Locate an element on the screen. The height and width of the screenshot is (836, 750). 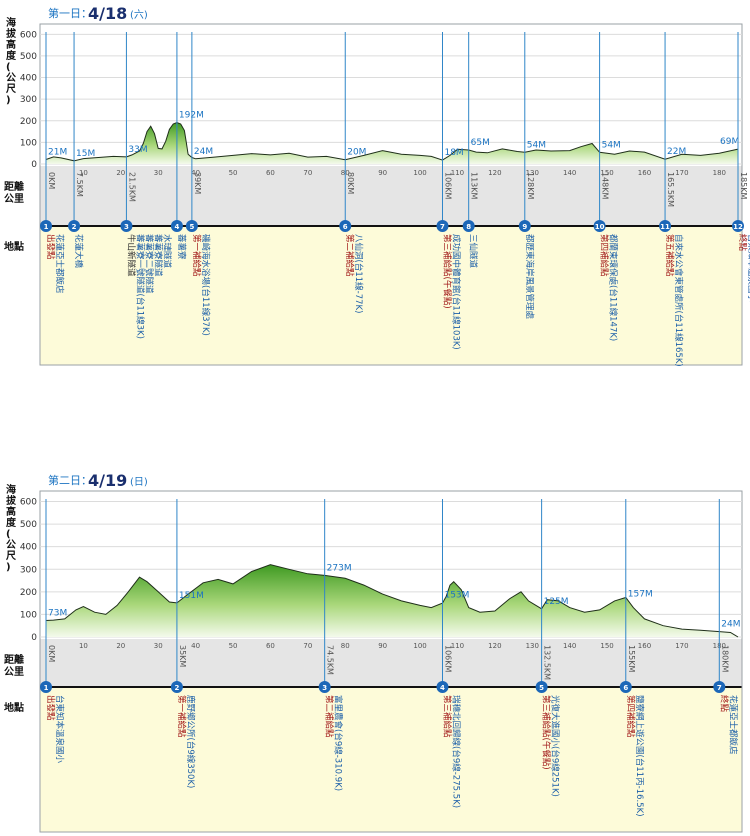
station-place-name: 台東知本溫泉國小 is located at coordinates (59, 729).